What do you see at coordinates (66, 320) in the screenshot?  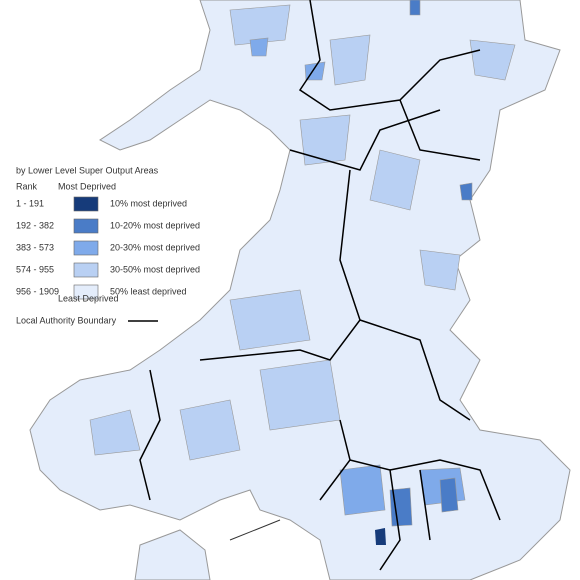 I see `legend-boundary-label: Local Authority Boundary` at bounding box center [66, 320].